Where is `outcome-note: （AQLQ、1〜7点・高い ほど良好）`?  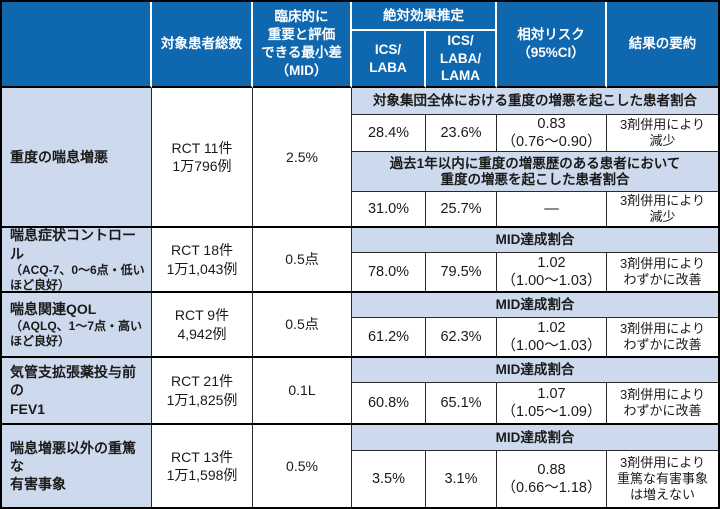 outcome-note: （AQLQ、1〜7点・高い ほど良好） is located at coordinates (76, 333).